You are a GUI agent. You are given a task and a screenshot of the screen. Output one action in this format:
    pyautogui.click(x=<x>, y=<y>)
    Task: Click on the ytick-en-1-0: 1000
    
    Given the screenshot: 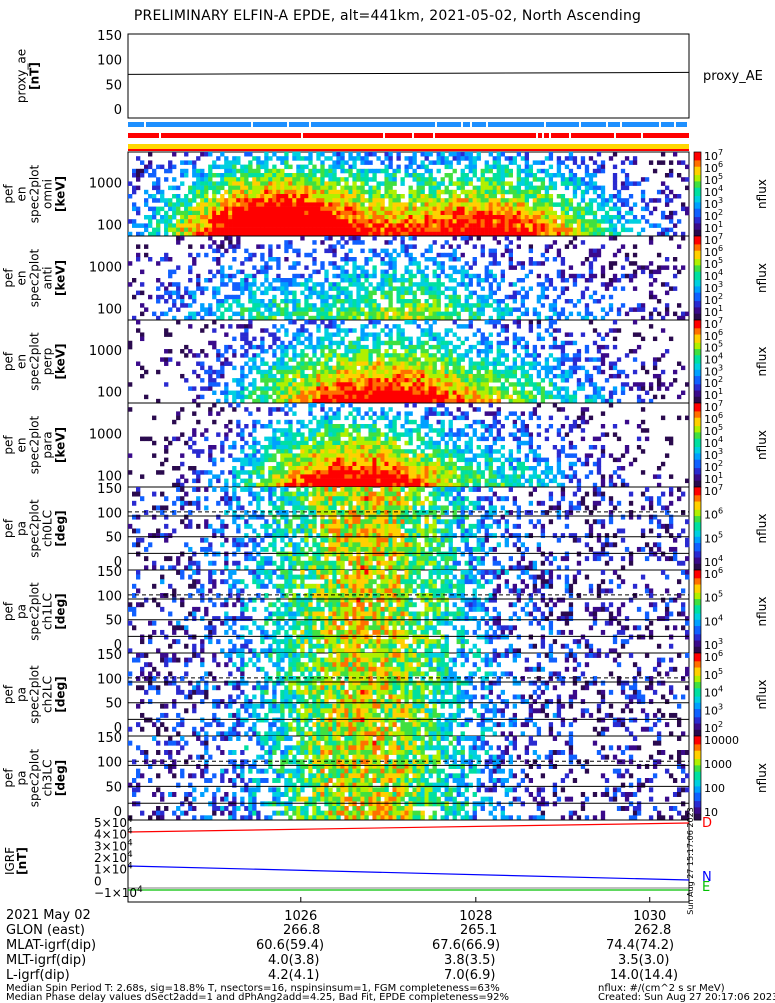 What is the action you would take?
    pyautogui.click(x=105, y=267)
    